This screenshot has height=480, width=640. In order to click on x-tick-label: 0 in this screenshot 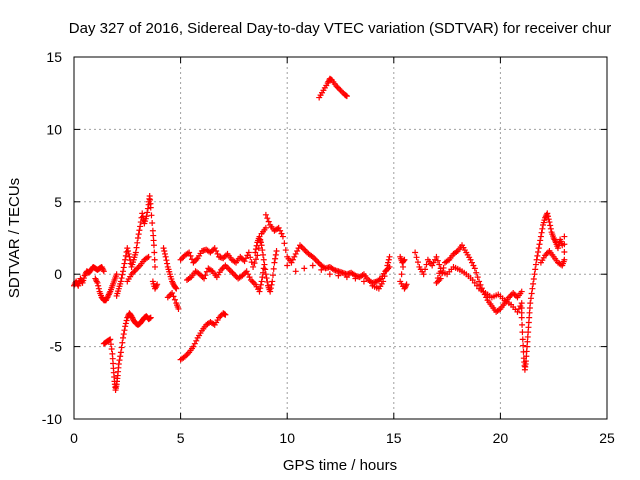, I will do `click(74, 438)`.